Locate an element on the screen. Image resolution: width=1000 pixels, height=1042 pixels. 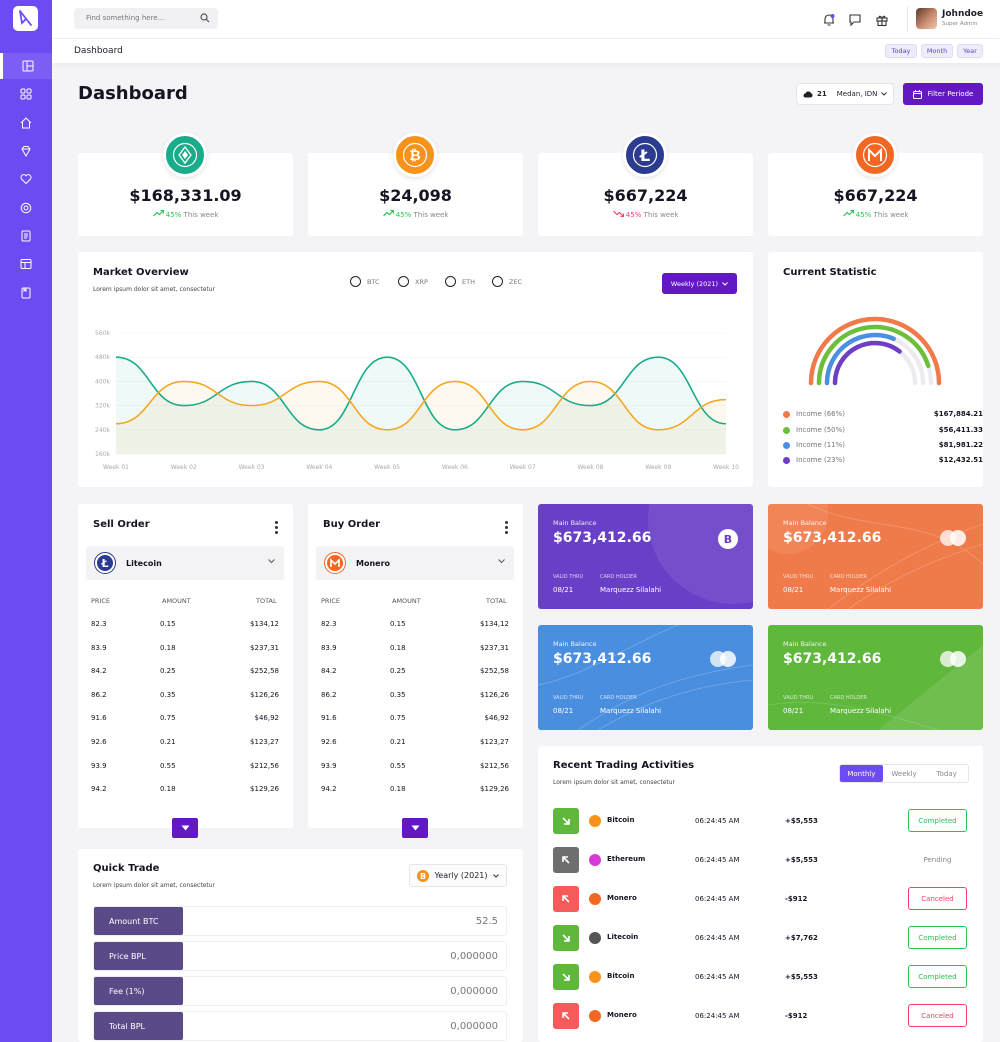
search-icon is located at coordinates (205, 18).